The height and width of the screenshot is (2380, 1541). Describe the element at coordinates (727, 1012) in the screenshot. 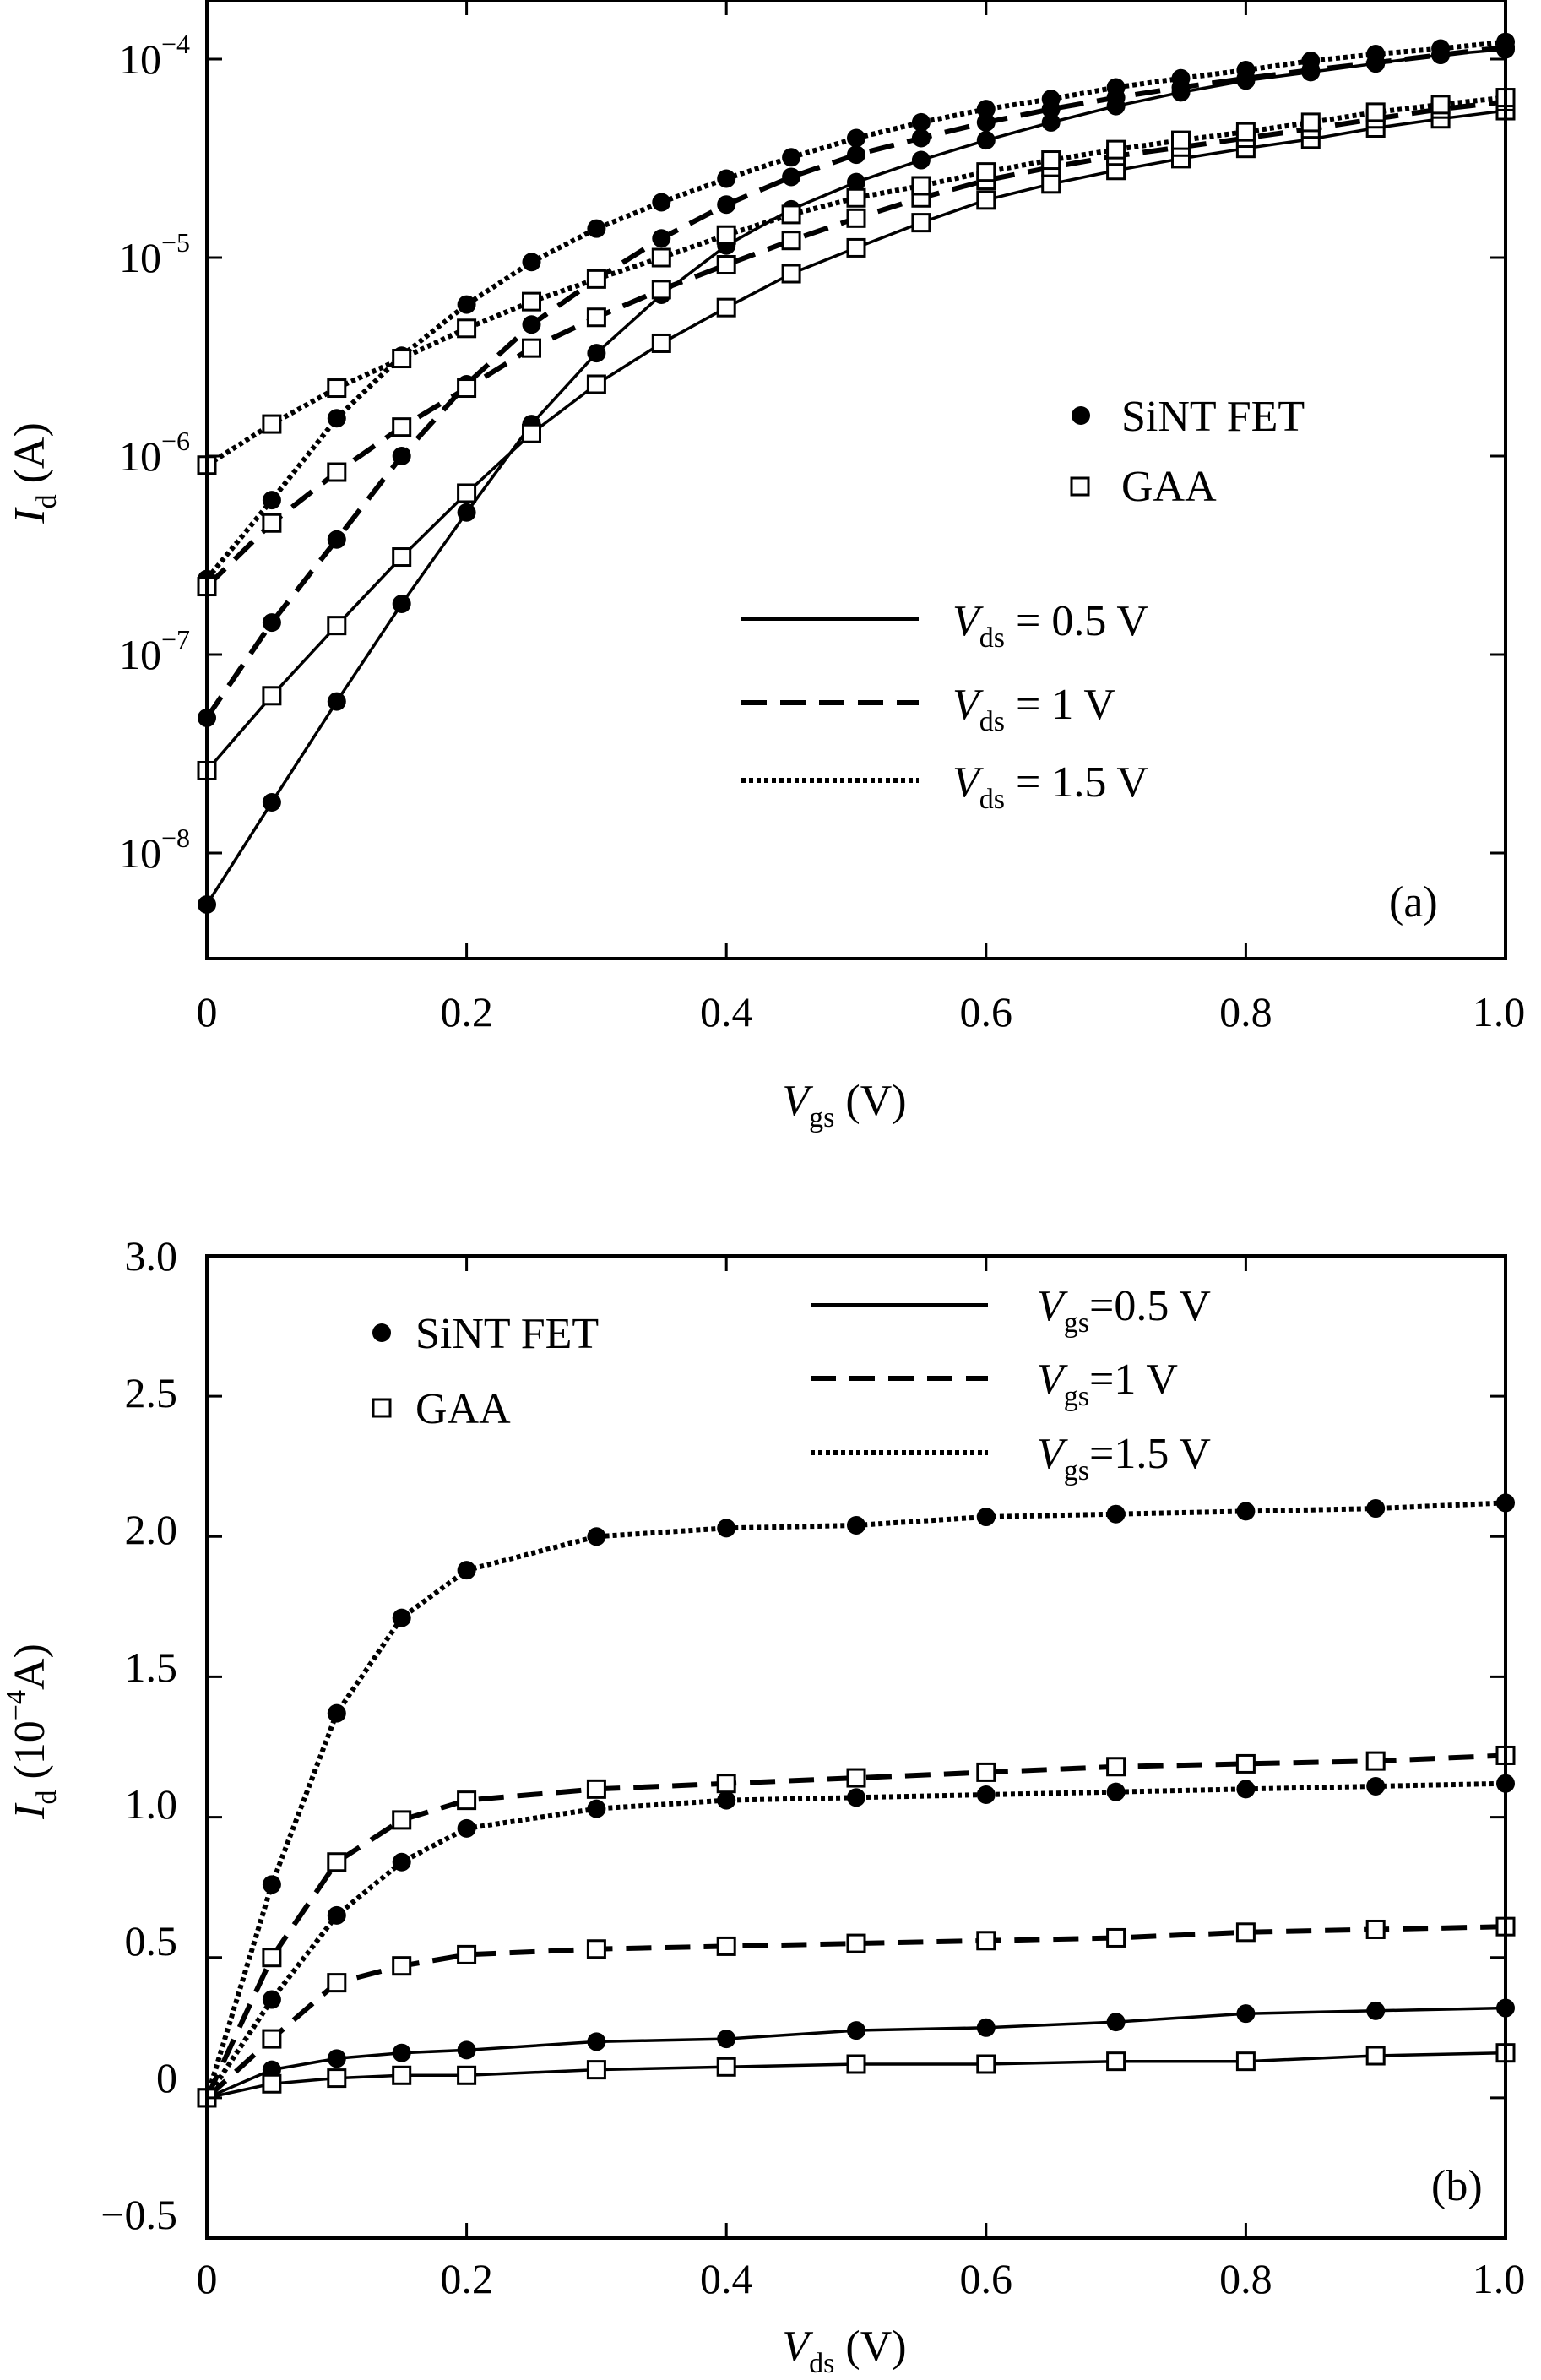

I see `x-tick-label: 0.4` at that location.